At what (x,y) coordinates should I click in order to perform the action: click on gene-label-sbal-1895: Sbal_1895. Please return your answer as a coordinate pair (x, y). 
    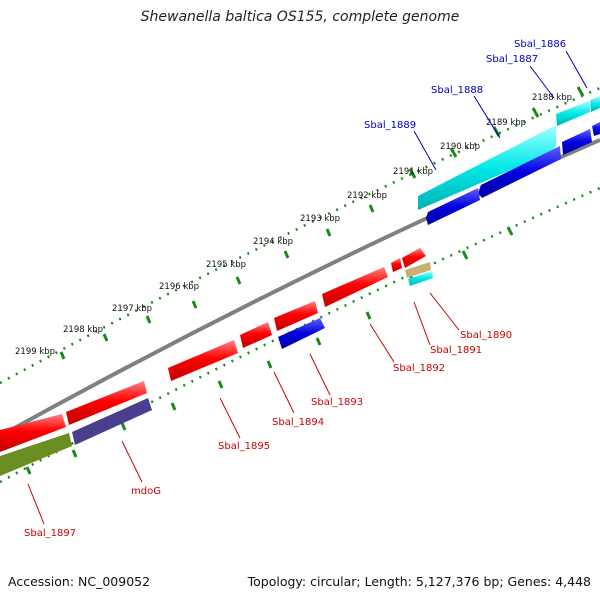
    Looking at the image, I should click on (244, 446).